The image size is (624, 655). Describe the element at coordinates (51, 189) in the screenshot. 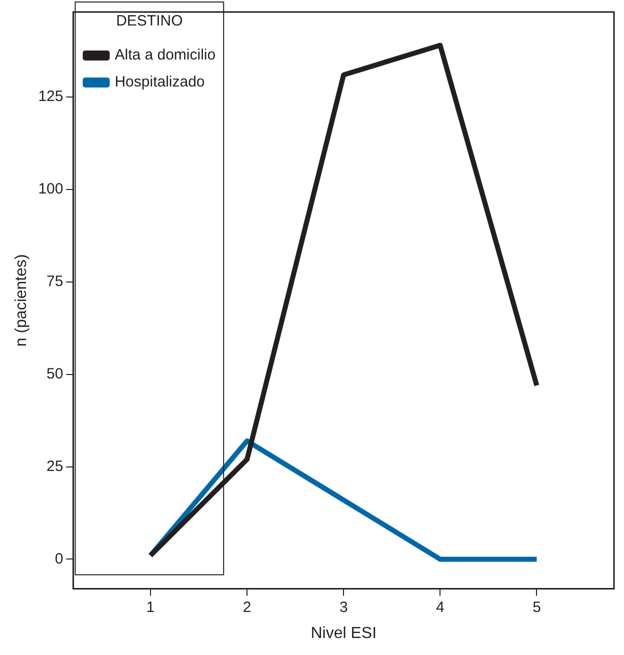

I see `y-tick-label: 100` at that location.